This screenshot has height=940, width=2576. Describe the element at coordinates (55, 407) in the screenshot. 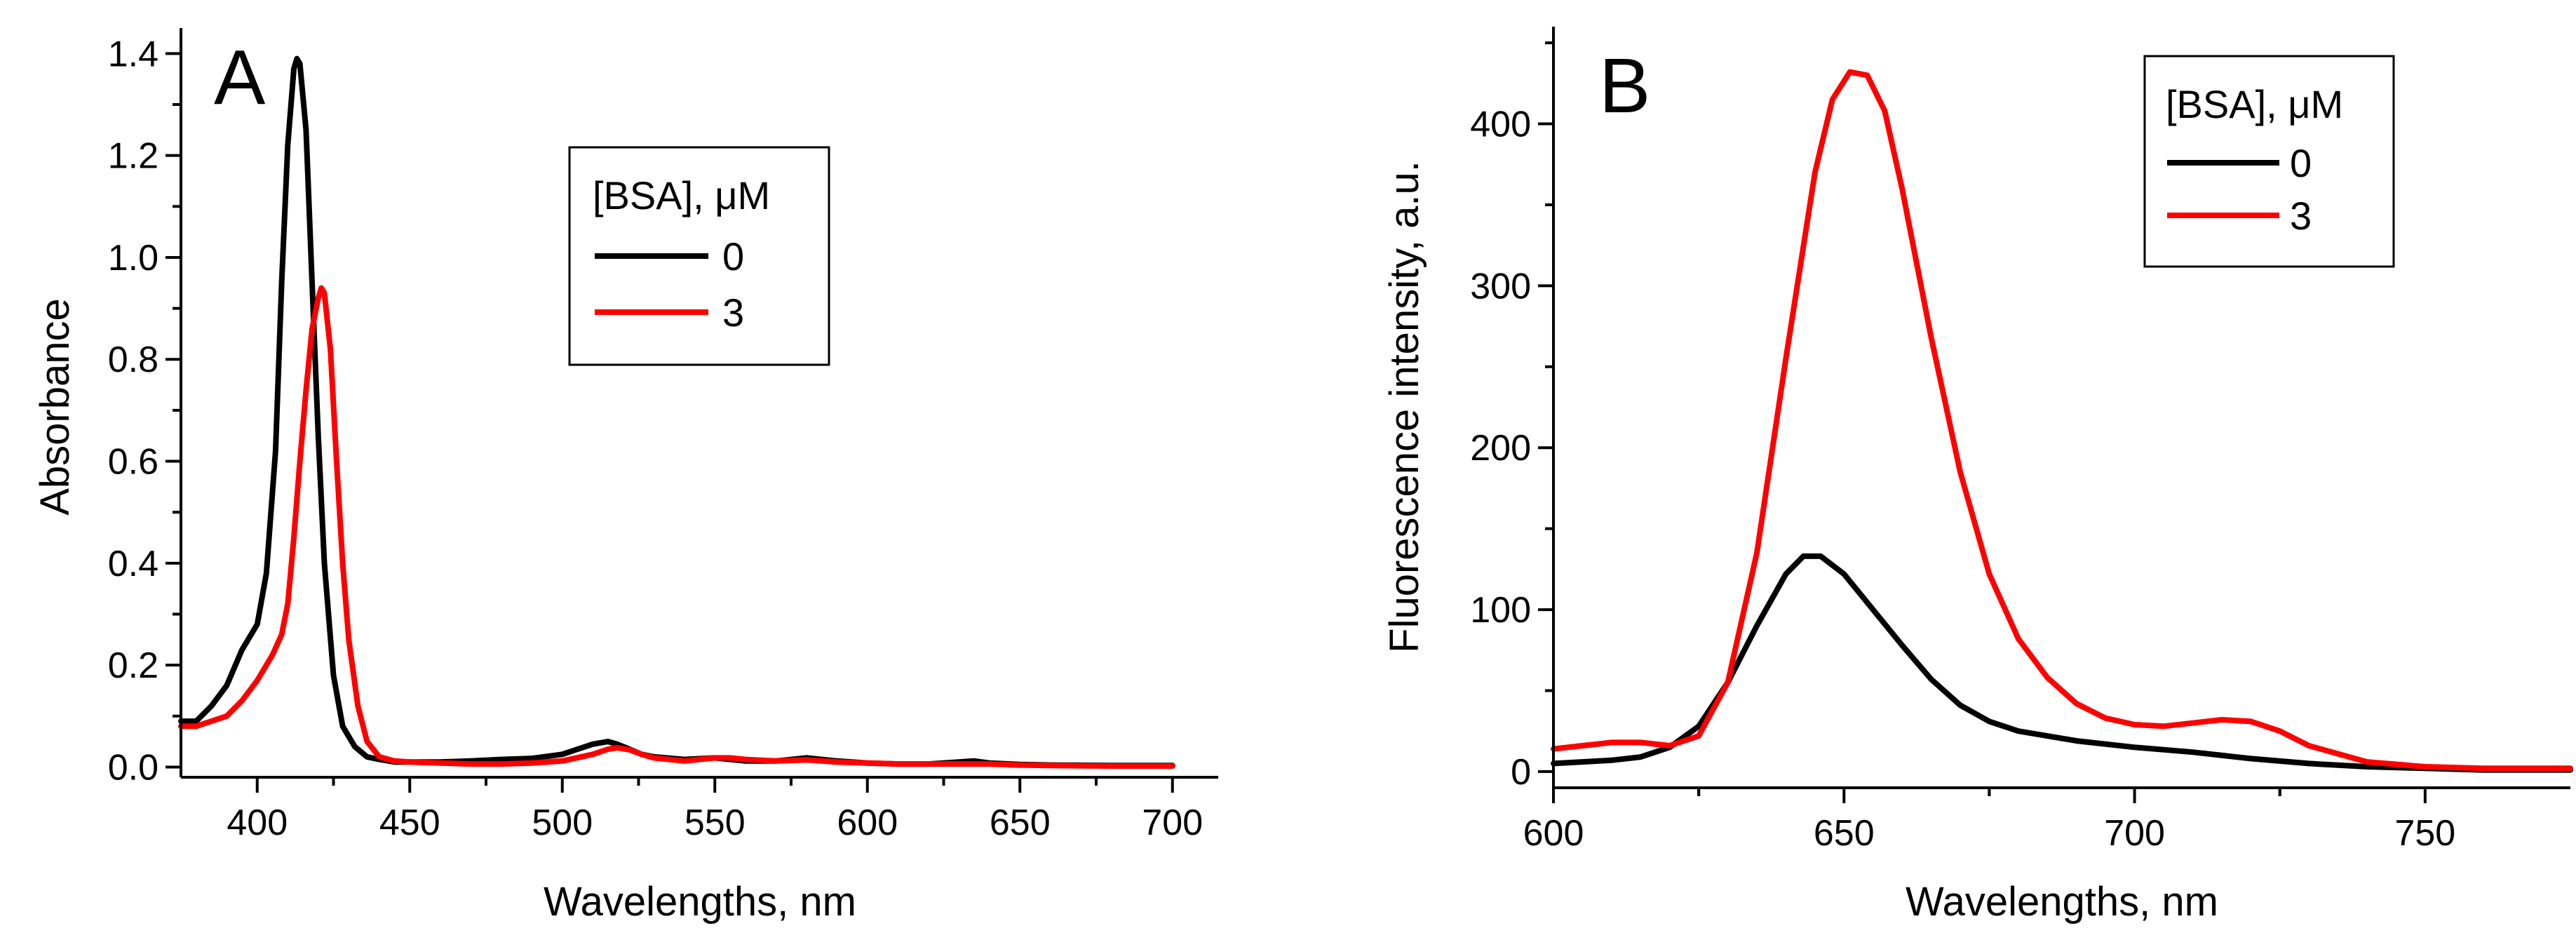

I see `panel-a-y-axis-label: Absorbance` at that location.